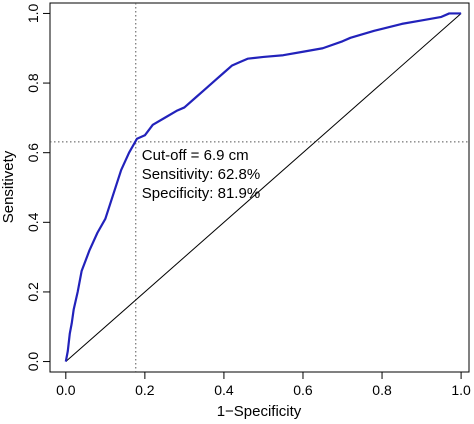  I want to click on y-tick-label: 0.8, so click(33, 83).